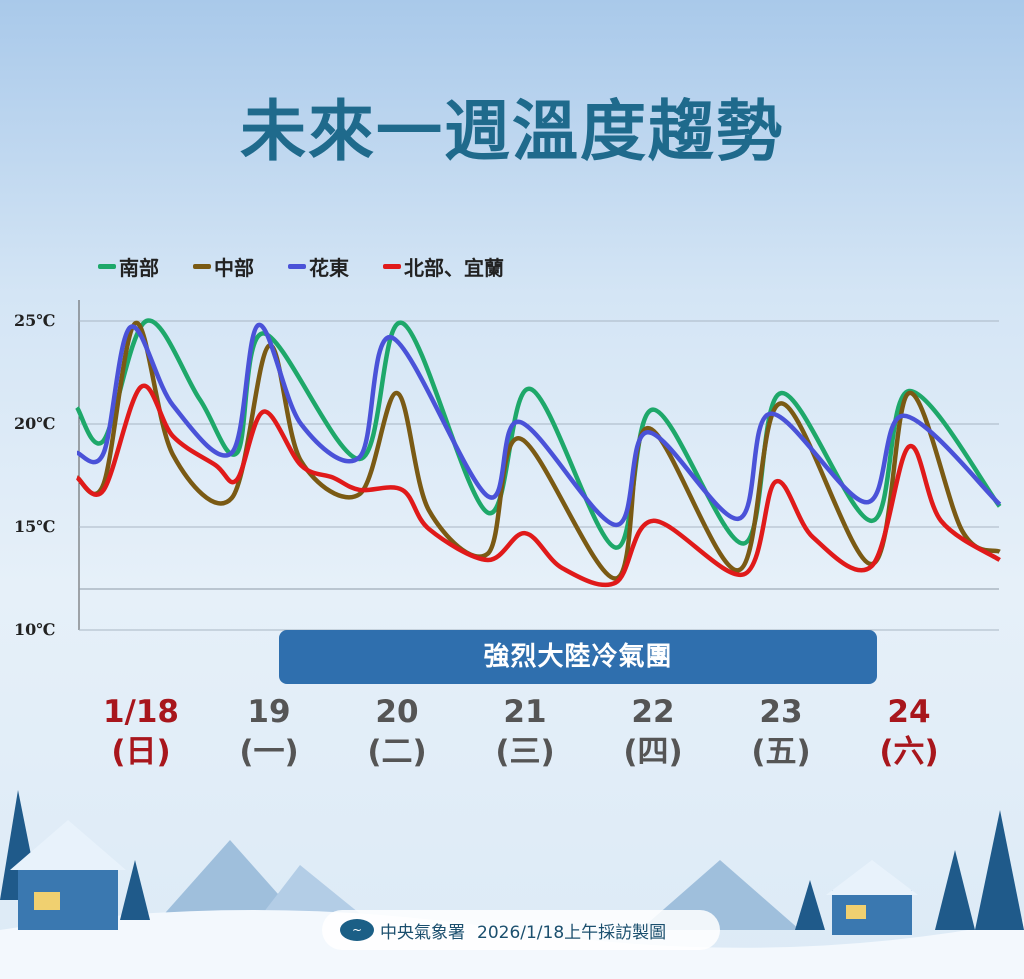 This screenshot has height=979, width=1024. Describe the element at coordinates (781, 732) in the screenshot. I see `day-label: 23 (五)` at that location.